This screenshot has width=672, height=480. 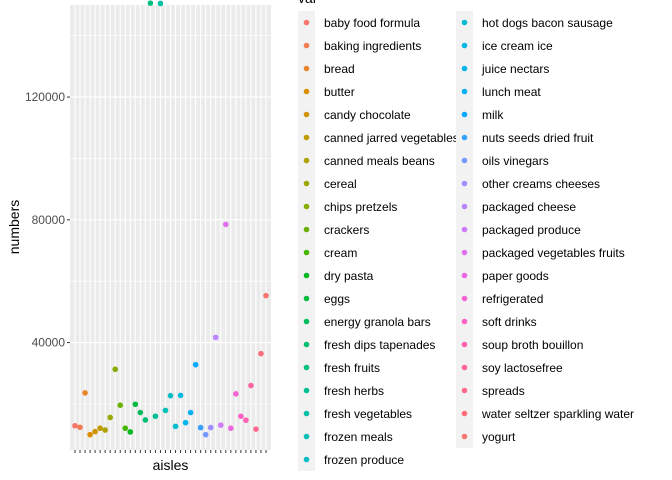 I want to click on legend-label: oils vinegars, so click(x=515, y=161).